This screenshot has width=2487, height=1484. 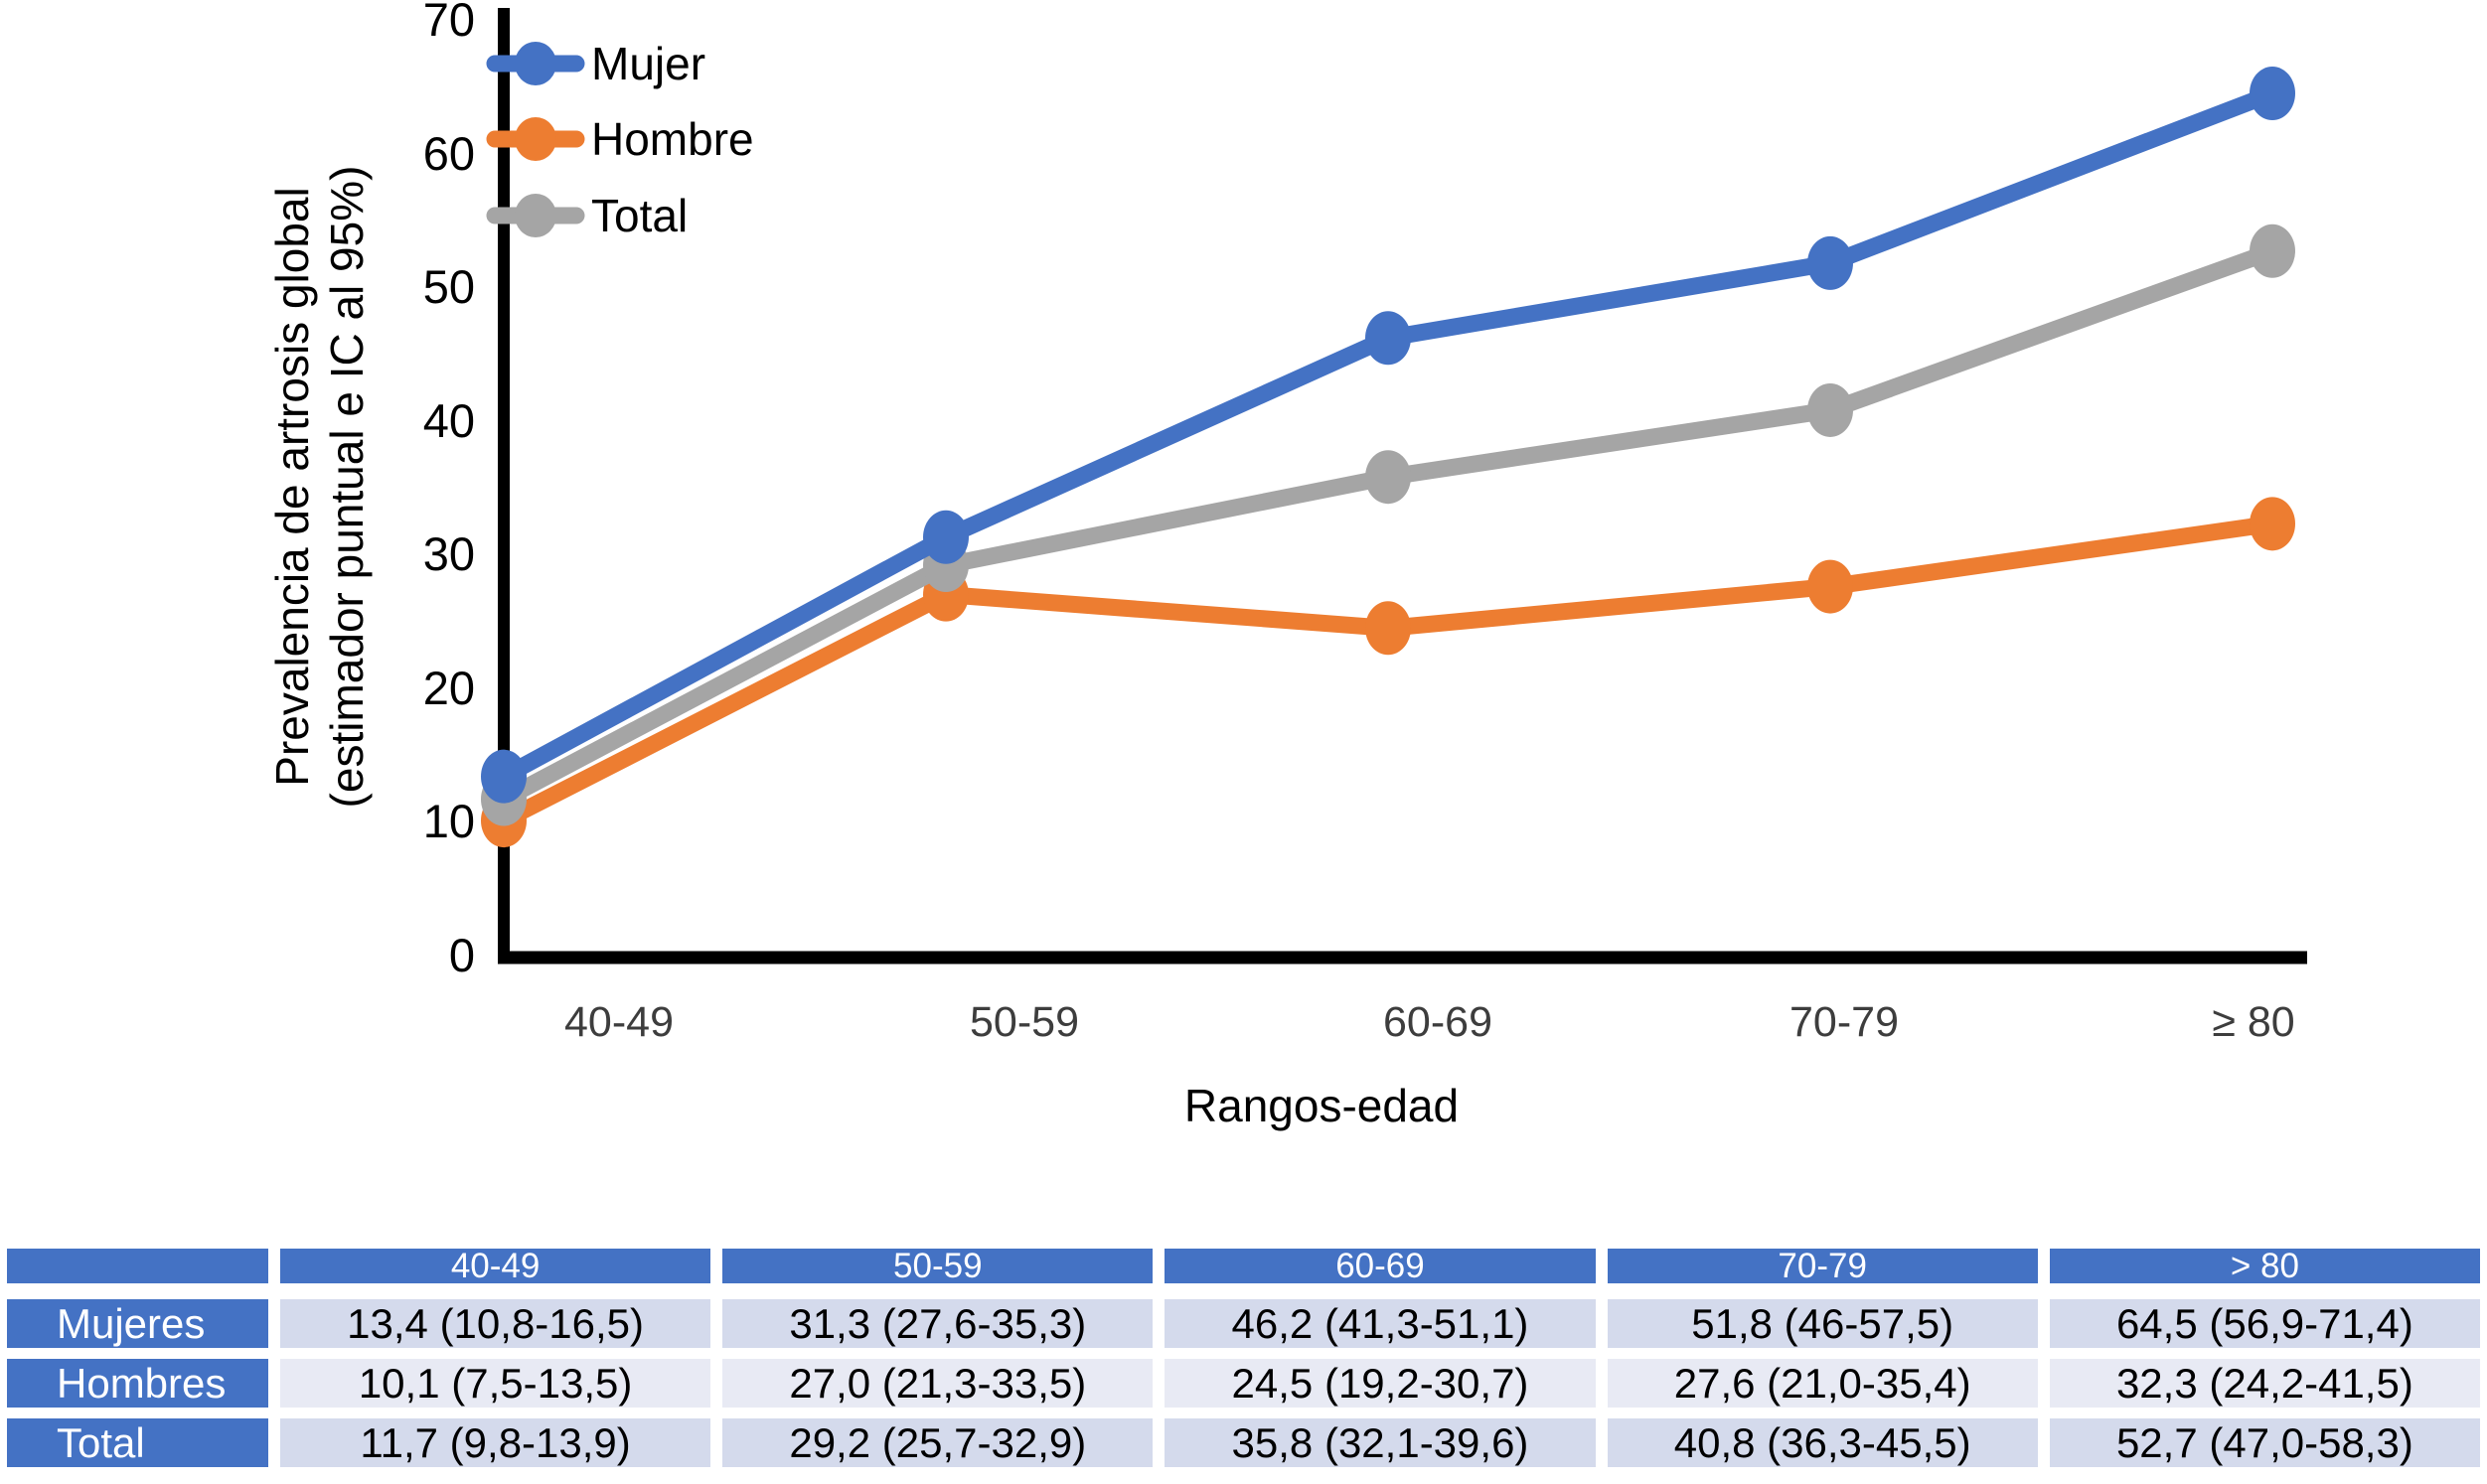 I want to click on x-tick-4: ≥ 80, so click(x=2253, y=1022).